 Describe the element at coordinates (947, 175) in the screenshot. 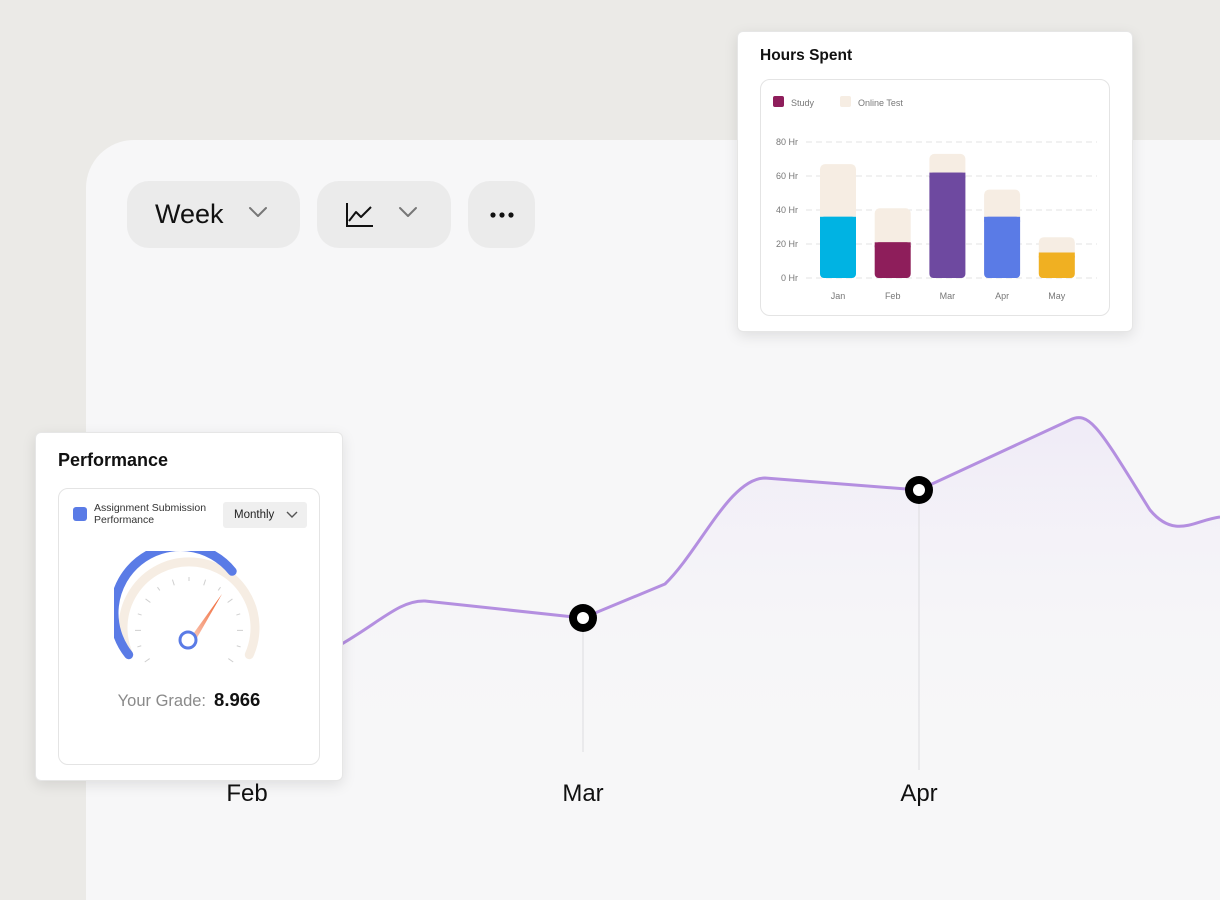

I see `bar-study-top-mar` at that location.